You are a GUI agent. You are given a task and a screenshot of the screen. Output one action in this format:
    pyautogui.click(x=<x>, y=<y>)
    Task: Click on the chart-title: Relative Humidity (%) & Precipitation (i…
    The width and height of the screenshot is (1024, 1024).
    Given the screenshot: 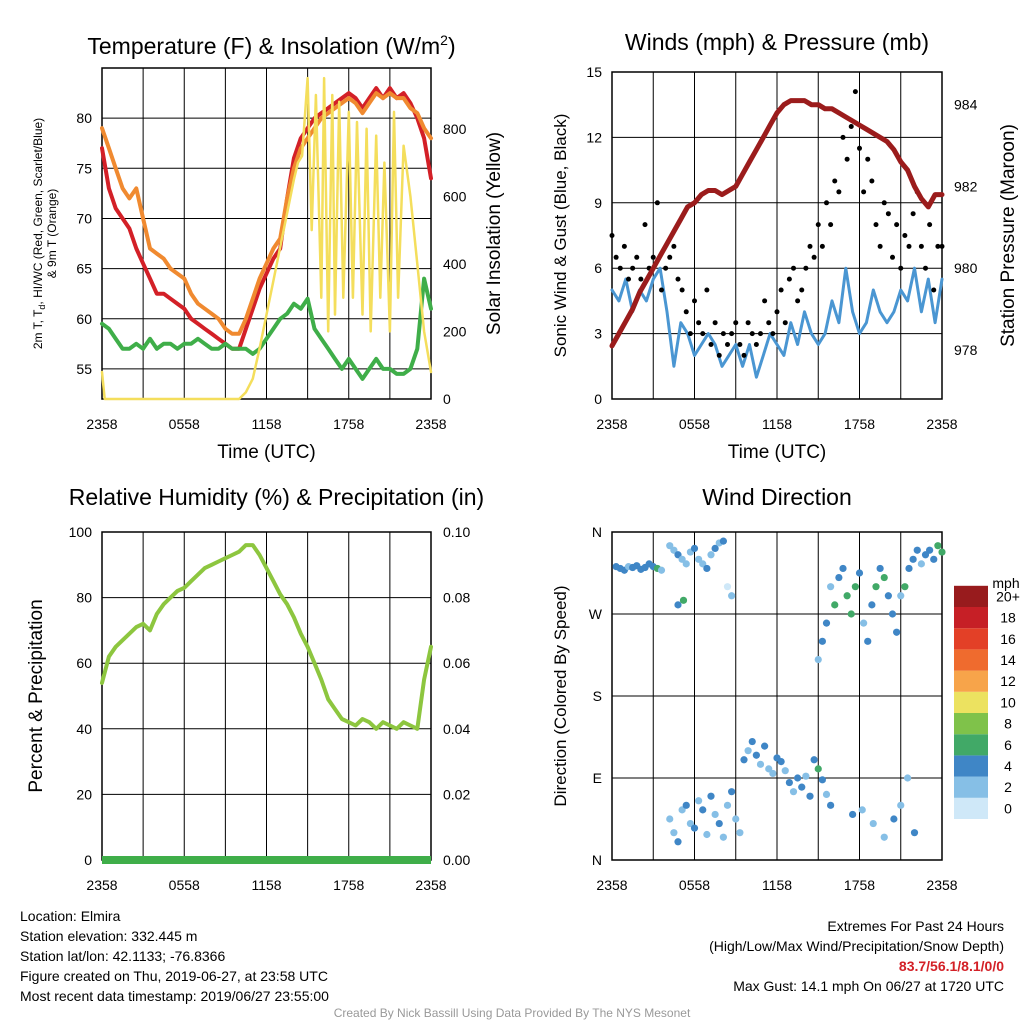 What is the action you would take?
    pyautogui.click(x=276, y=497)
    